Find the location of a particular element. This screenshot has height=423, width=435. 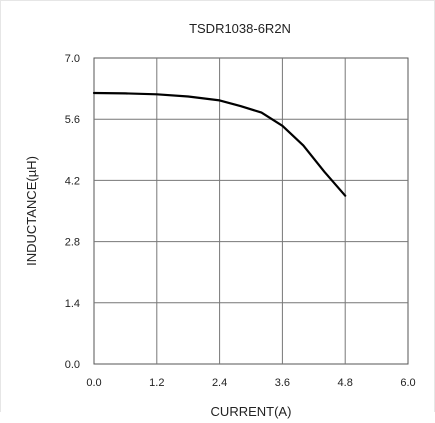

data-series is located at coordinates (219, 144).